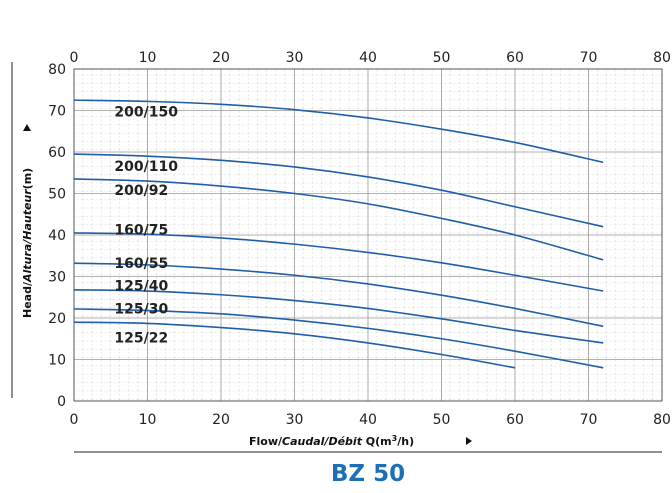  I want to click on curve-label: 125/22, so click(141, 339).